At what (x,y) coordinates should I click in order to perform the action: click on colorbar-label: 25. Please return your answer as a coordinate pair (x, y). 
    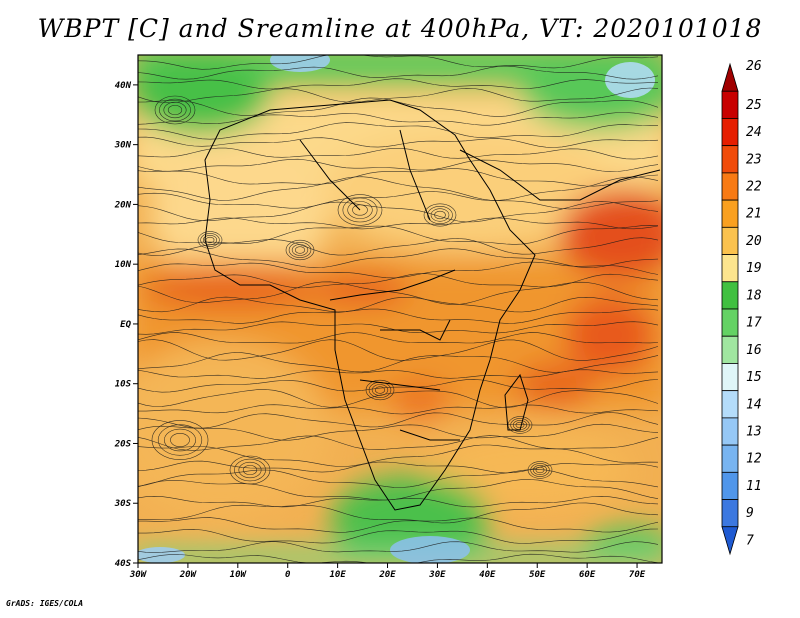
    Looking at the image, I should click on (754, 105).